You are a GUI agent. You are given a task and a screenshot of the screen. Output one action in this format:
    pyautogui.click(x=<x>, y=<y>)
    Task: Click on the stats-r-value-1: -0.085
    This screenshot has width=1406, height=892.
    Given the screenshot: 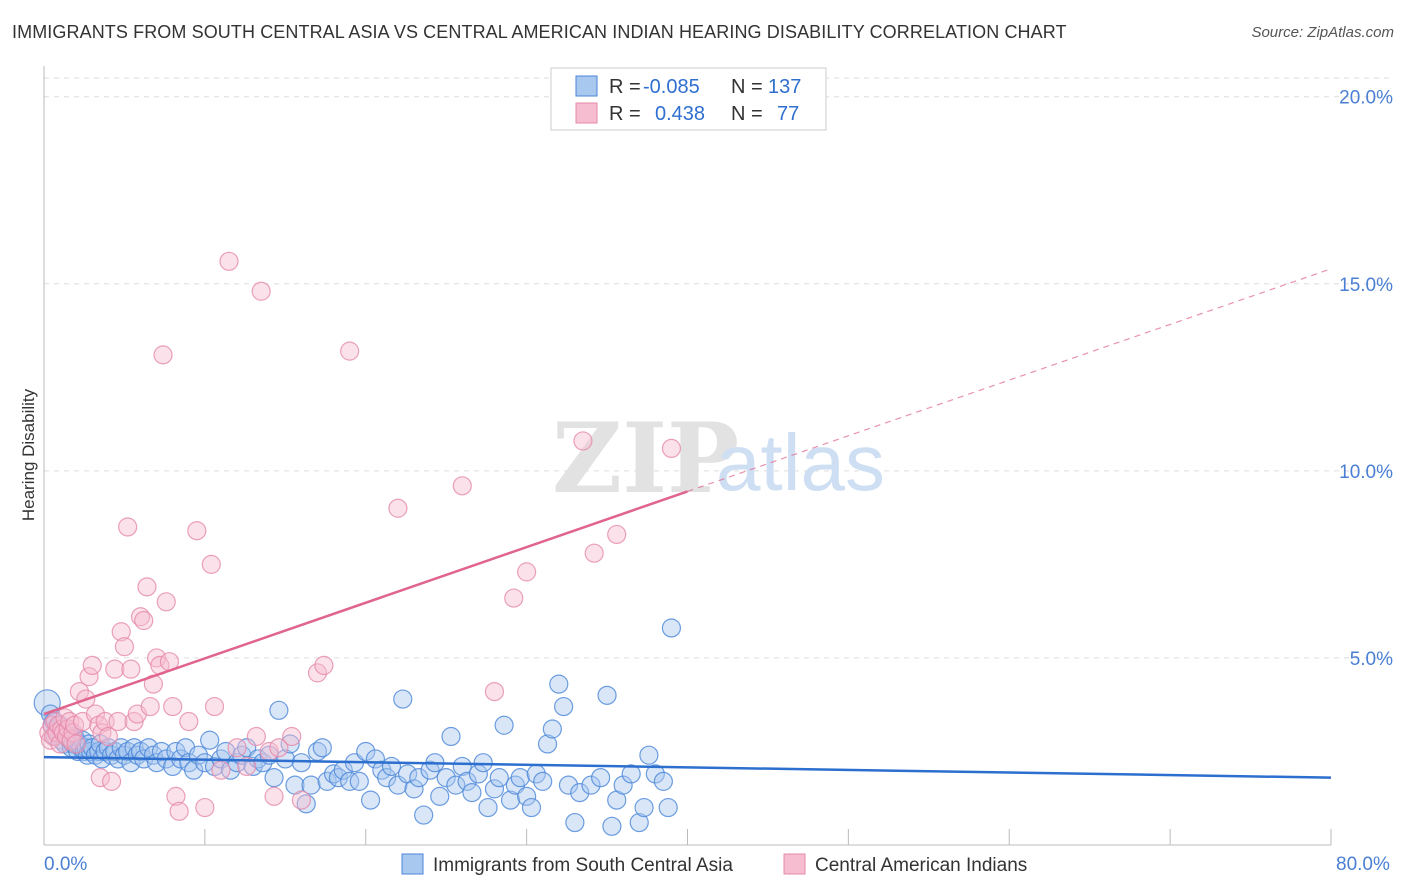 What is the action you would take?
    pyautogui.click(x=671, y=87)
    